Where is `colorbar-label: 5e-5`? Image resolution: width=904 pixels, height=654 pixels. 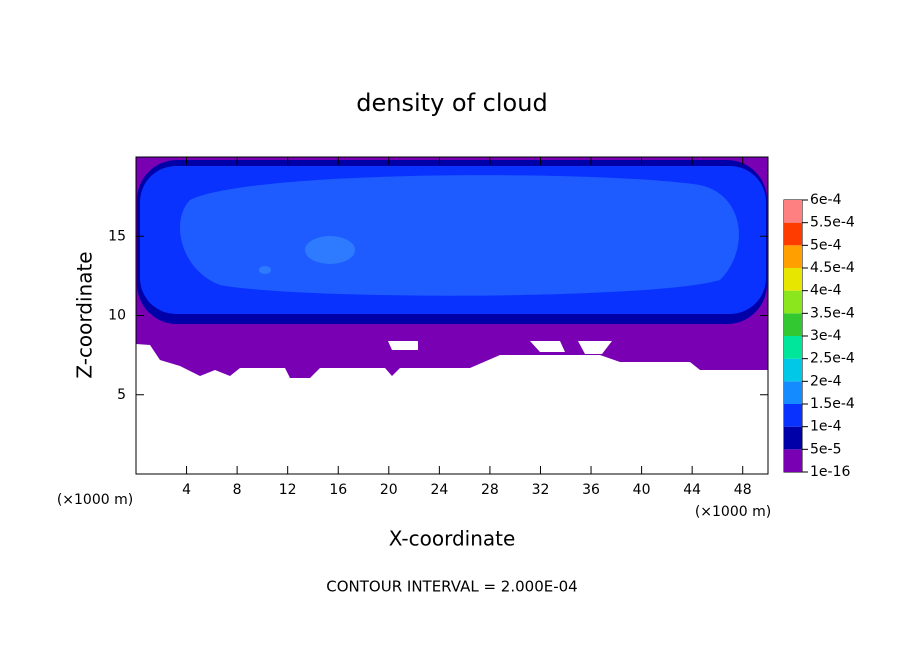
colorbar-label: 5e-5 is located at coordinates (825, 449).